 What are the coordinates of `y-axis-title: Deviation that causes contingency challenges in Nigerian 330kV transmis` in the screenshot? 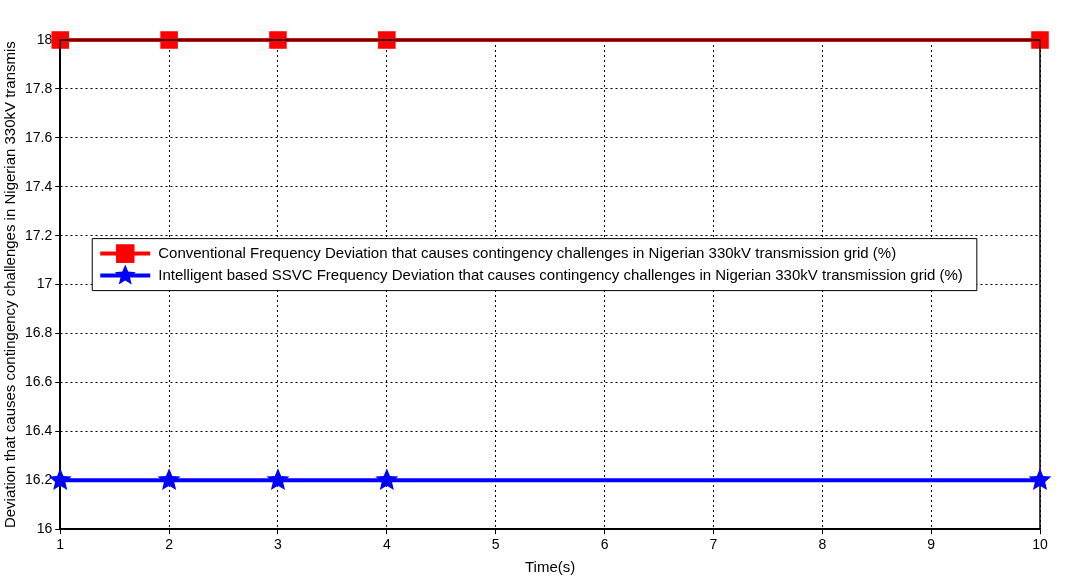 It's located at (10, 285).